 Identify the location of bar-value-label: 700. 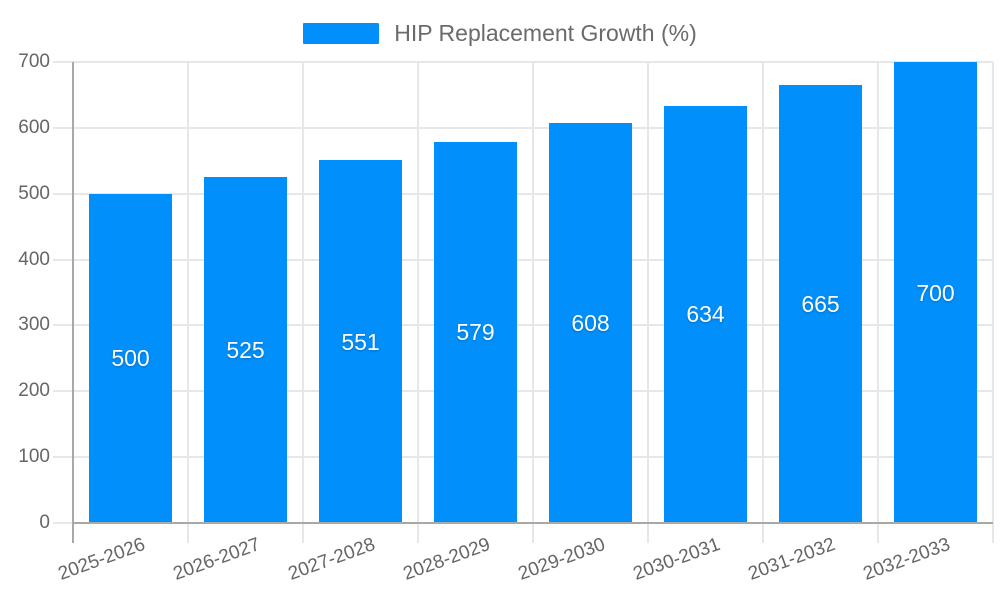
(935, 292).